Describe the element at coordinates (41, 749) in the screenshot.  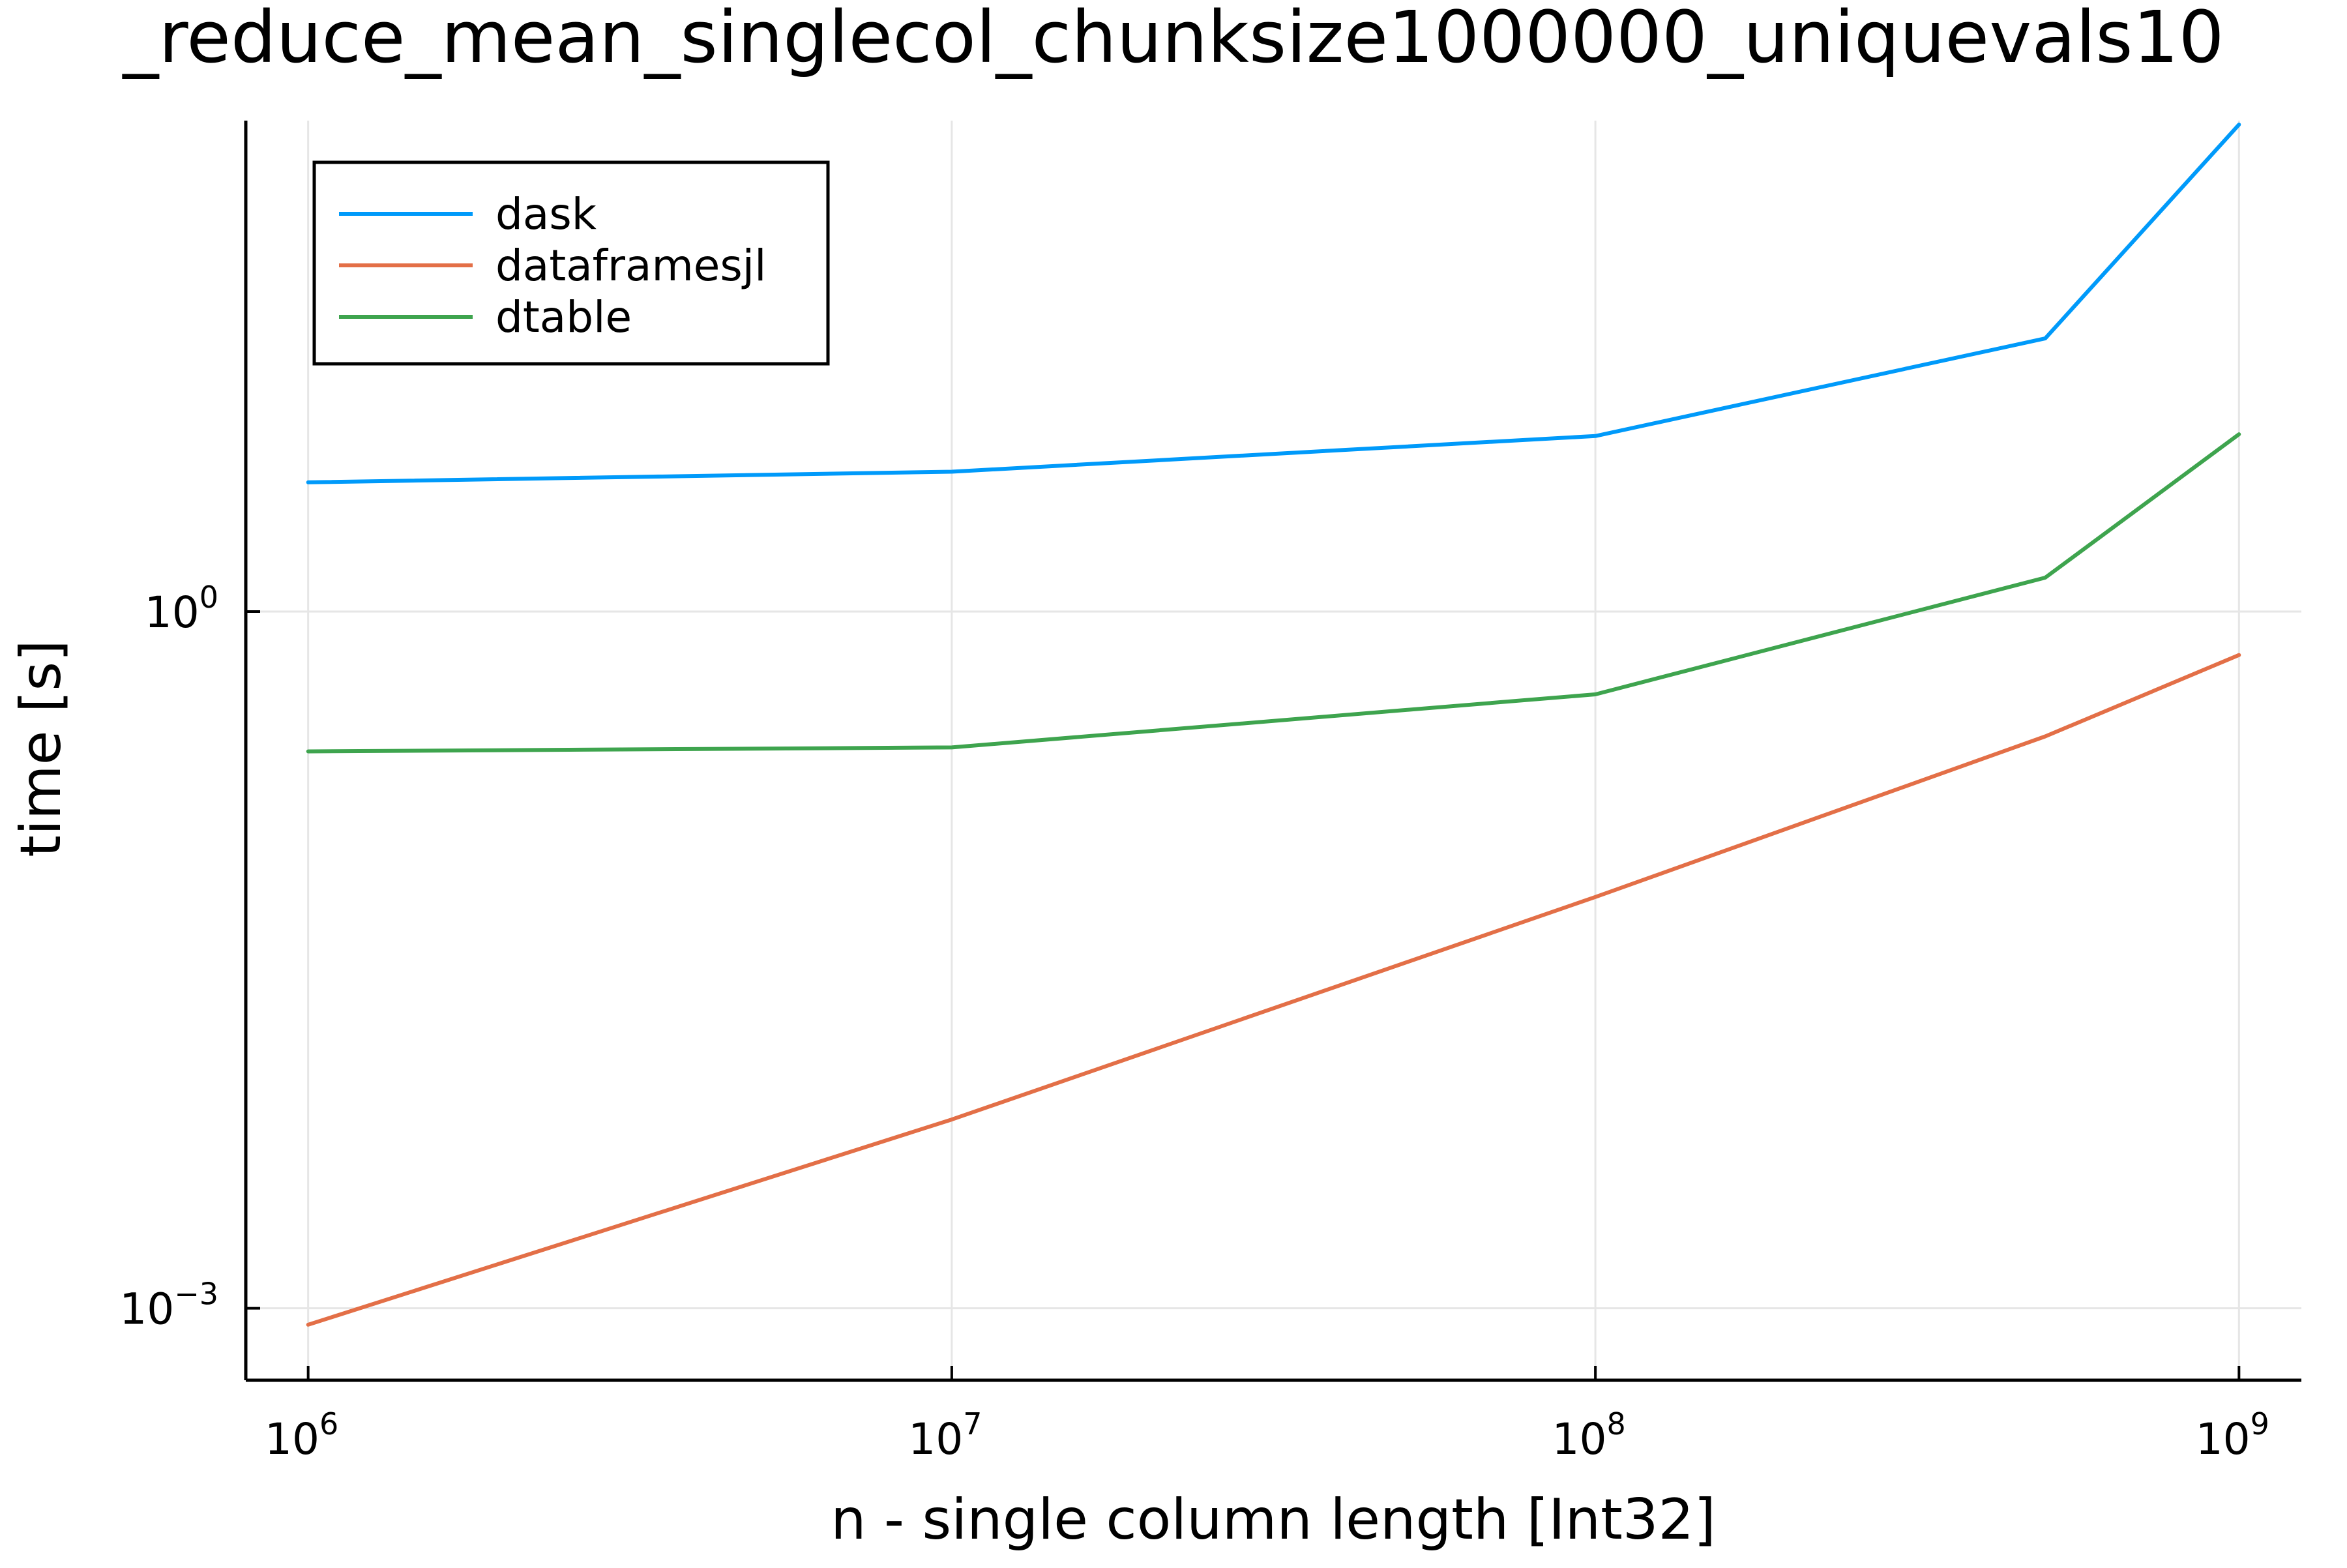
I see `y-axis-label: time [s]` at that location.